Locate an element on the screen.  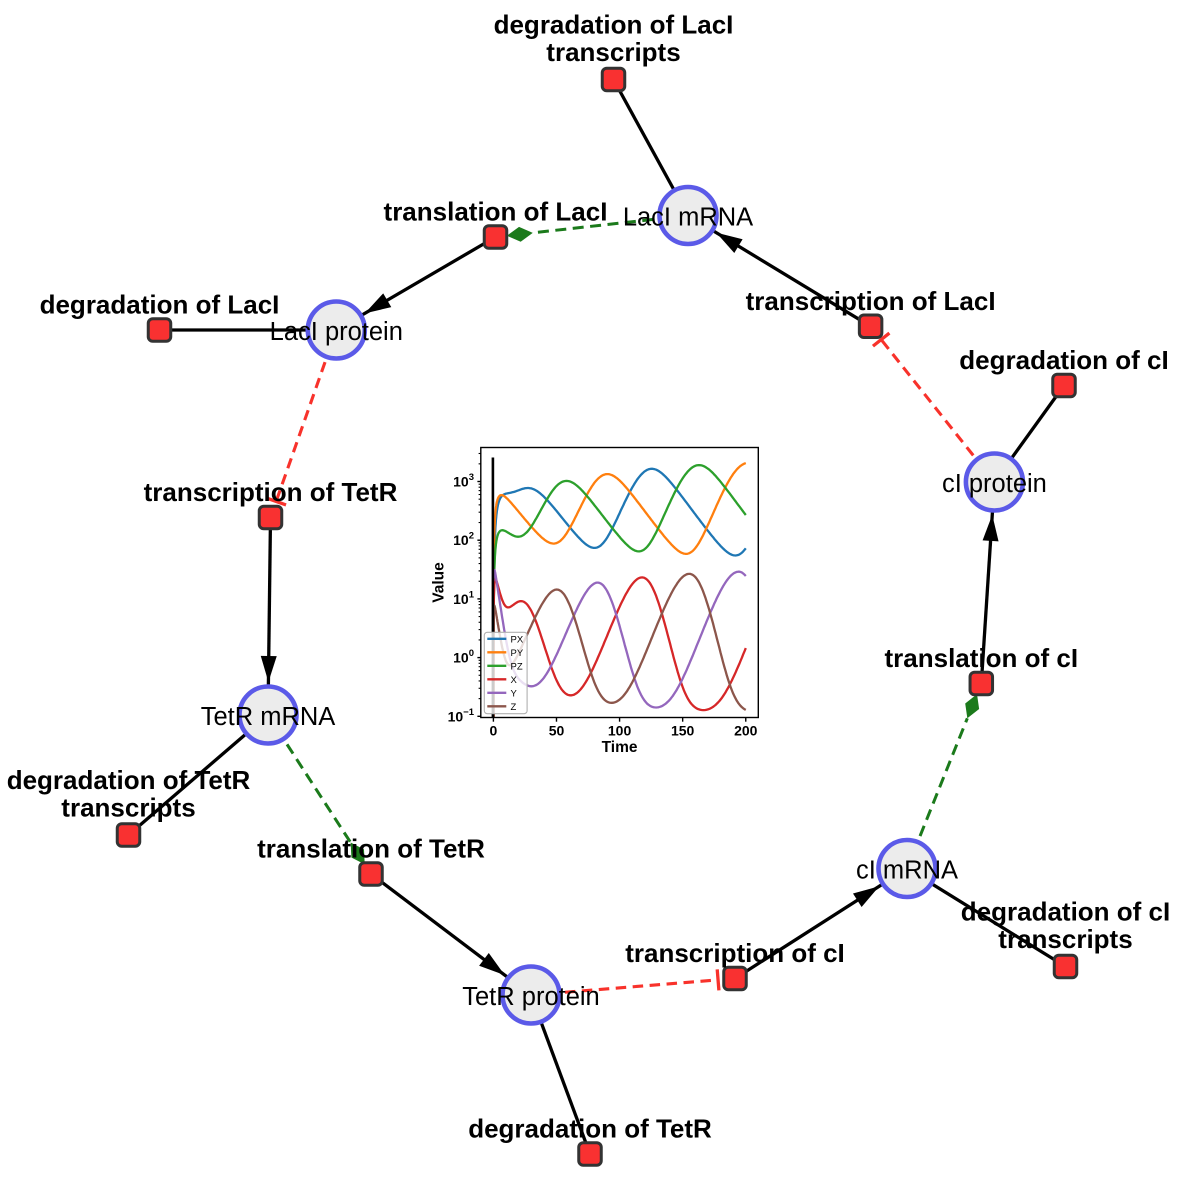
legend-label: X is located at coordinates (514, 680).